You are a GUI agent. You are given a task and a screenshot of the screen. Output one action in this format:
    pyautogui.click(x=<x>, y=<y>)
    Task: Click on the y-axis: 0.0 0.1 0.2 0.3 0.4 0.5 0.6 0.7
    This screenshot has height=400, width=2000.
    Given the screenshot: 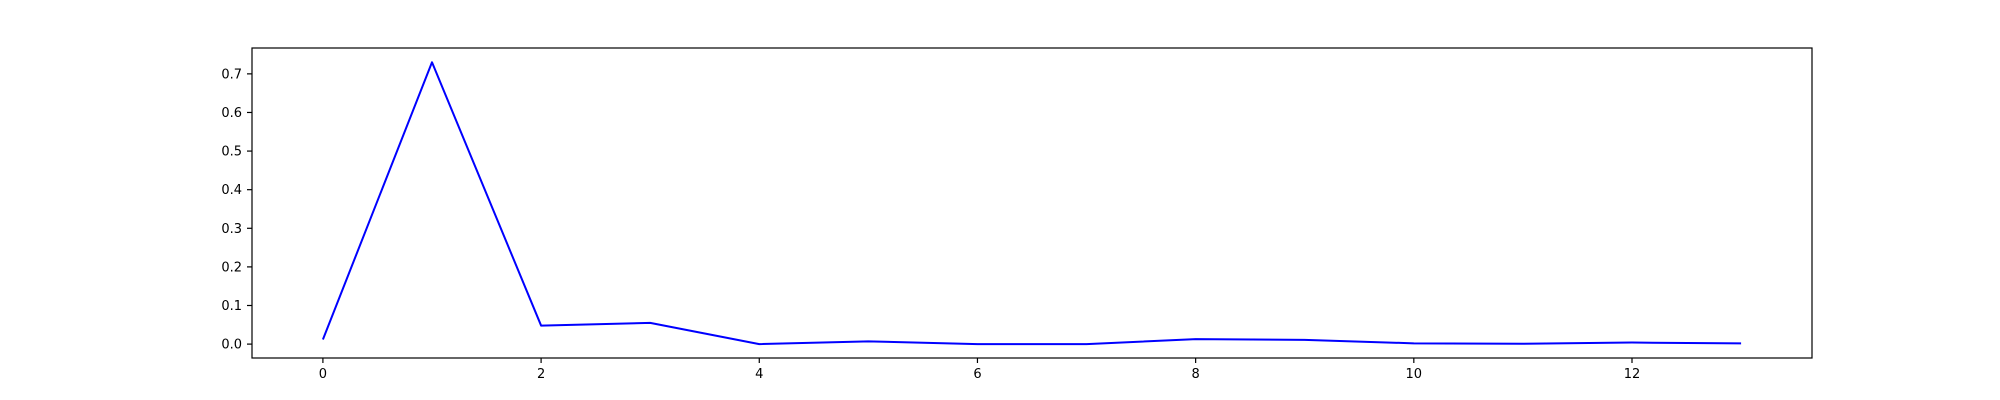 What is the action you would take?
    pyautogui.click(x=236, y=210)
    